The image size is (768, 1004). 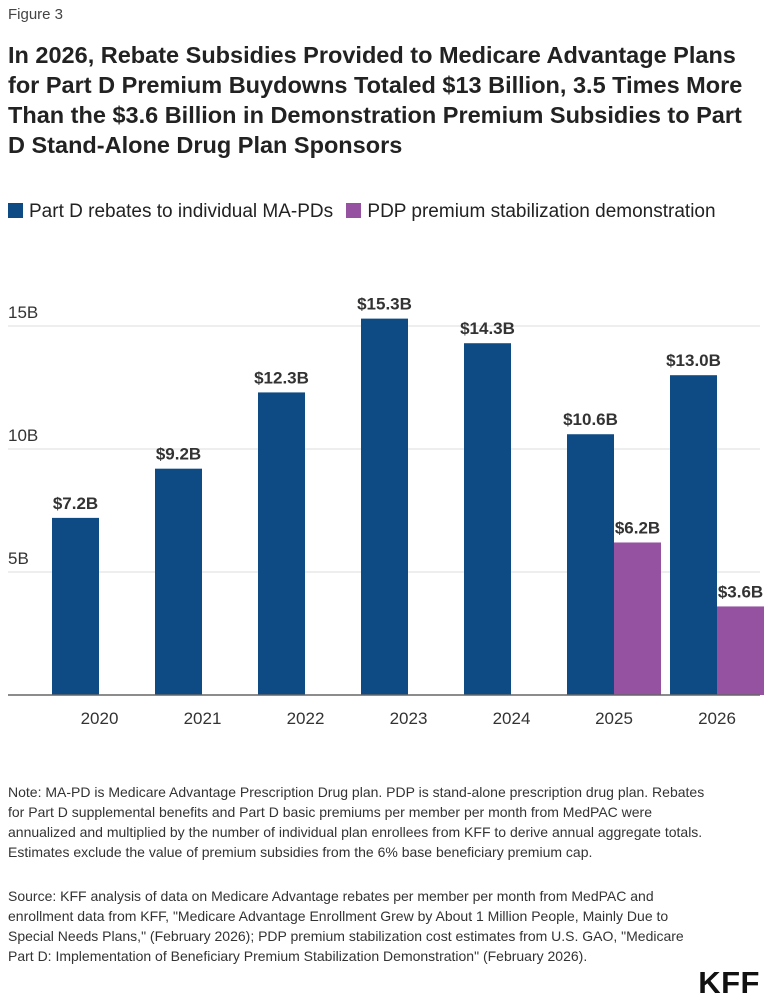 What do you see at coordinates (487, 519) in the screenshot?
I see `bar-rebates-2024` at bounding box center [487, 519].